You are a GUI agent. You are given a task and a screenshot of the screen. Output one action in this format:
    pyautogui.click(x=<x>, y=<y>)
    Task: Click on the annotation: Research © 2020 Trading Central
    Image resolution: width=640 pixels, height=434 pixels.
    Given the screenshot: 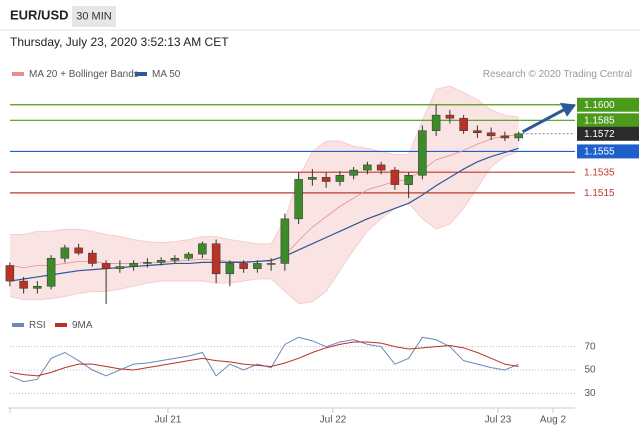 What is the action you would take?
    pyautogui.click(x=557, y=74)
    